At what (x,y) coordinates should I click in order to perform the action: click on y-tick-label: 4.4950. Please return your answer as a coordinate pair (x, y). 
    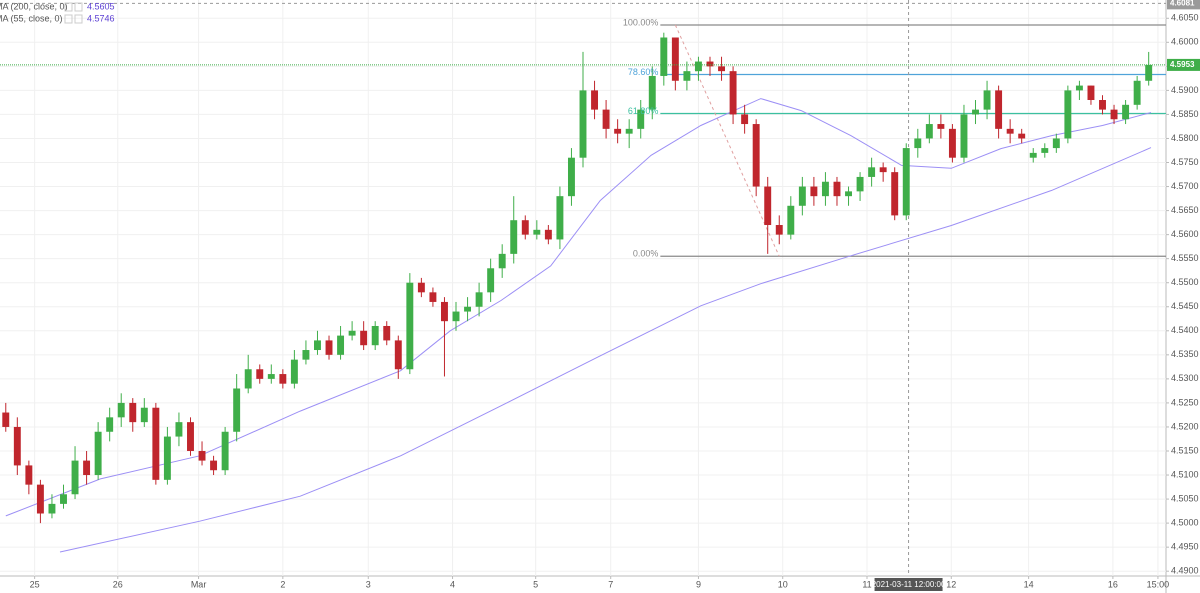
    Looking at the image, I should click on (1185, 547).